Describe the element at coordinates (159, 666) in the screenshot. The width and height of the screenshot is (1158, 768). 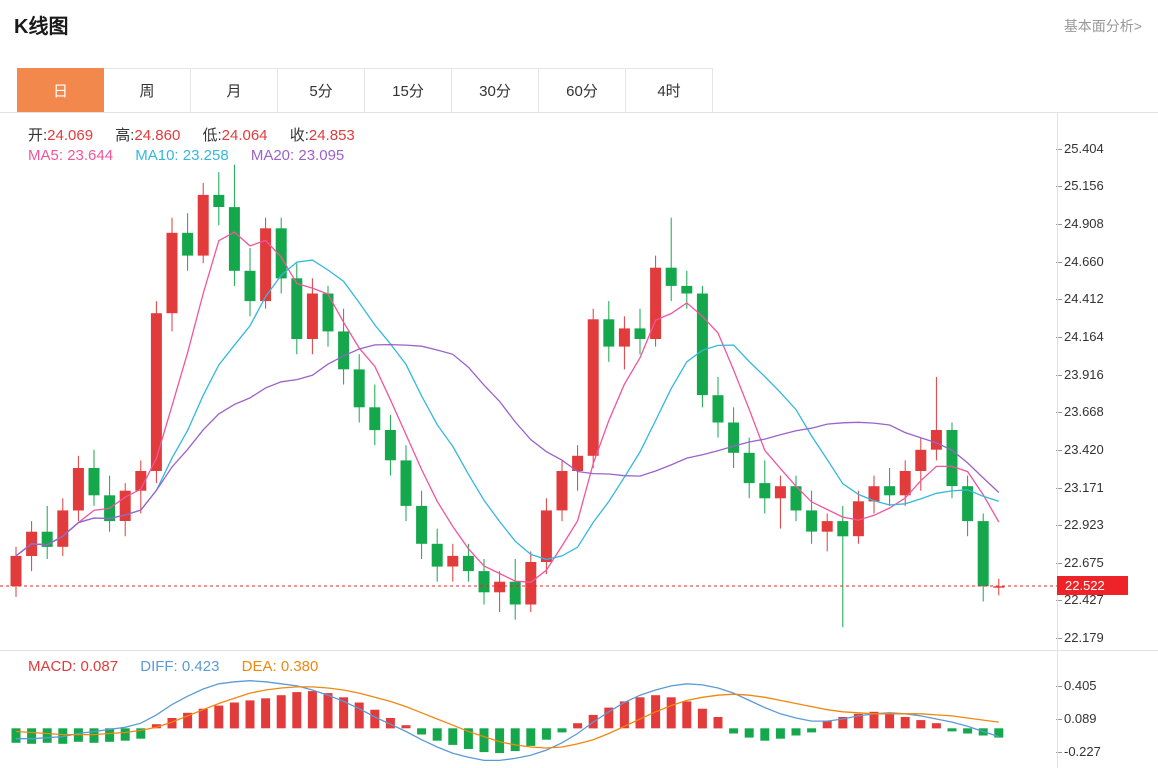
I see `diff-label: DIFF:` at that location.